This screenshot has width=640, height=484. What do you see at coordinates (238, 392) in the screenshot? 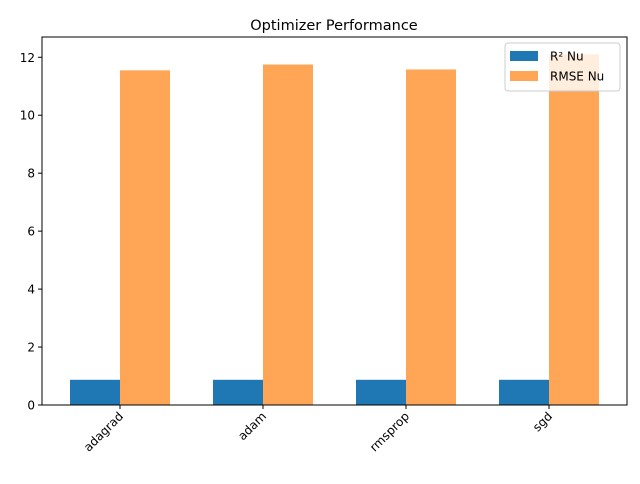
I see `bar-r2-nu-adam` at bounding box center [238, 392].